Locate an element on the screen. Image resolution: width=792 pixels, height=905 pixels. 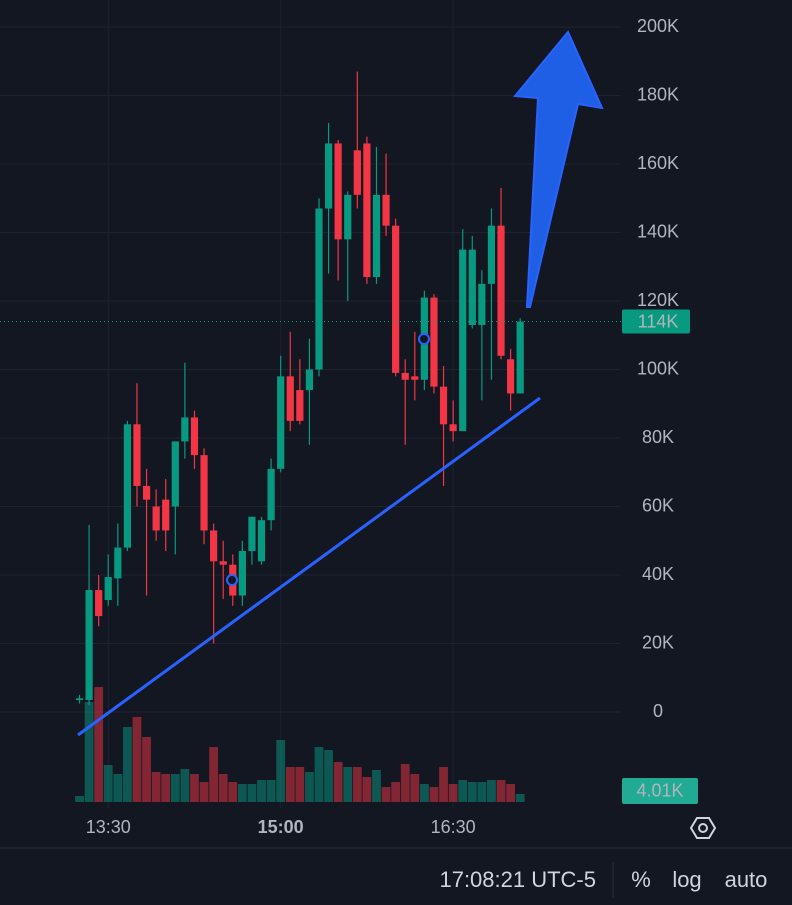
y-tick-label: 120K is located at coordinates (658, 300).